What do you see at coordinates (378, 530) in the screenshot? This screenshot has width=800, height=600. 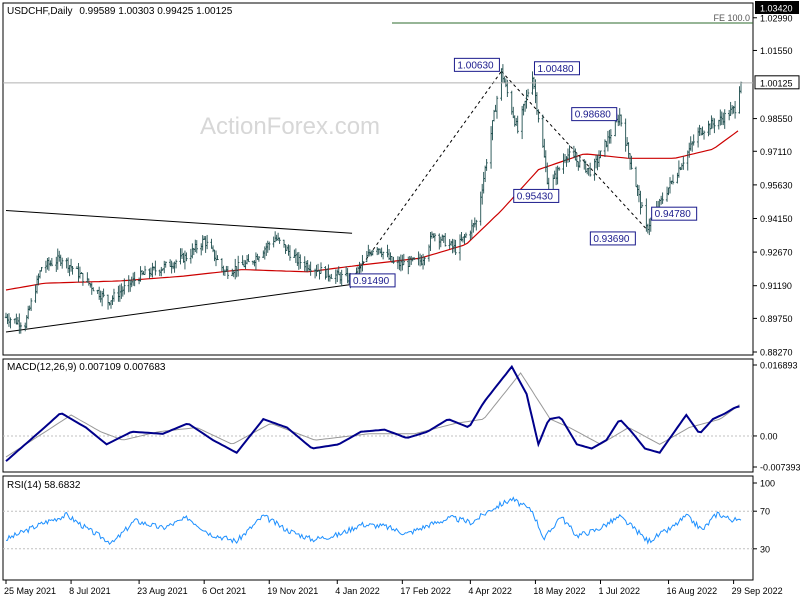 I see `rsi-levels` at bounding box center [378, 530].